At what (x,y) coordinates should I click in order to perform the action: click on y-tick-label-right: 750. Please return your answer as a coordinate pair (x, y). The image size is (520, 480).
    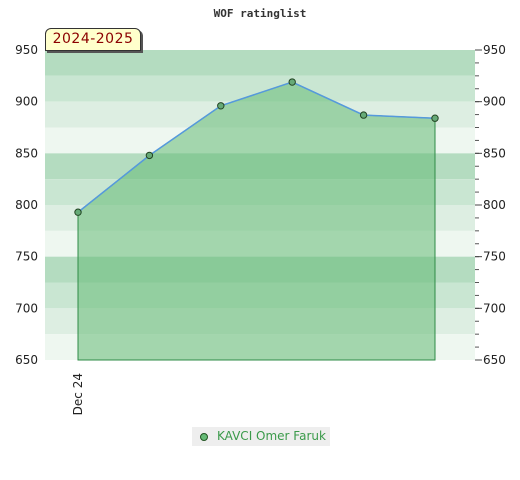
    Looking at the image, I should click on (494, 257).